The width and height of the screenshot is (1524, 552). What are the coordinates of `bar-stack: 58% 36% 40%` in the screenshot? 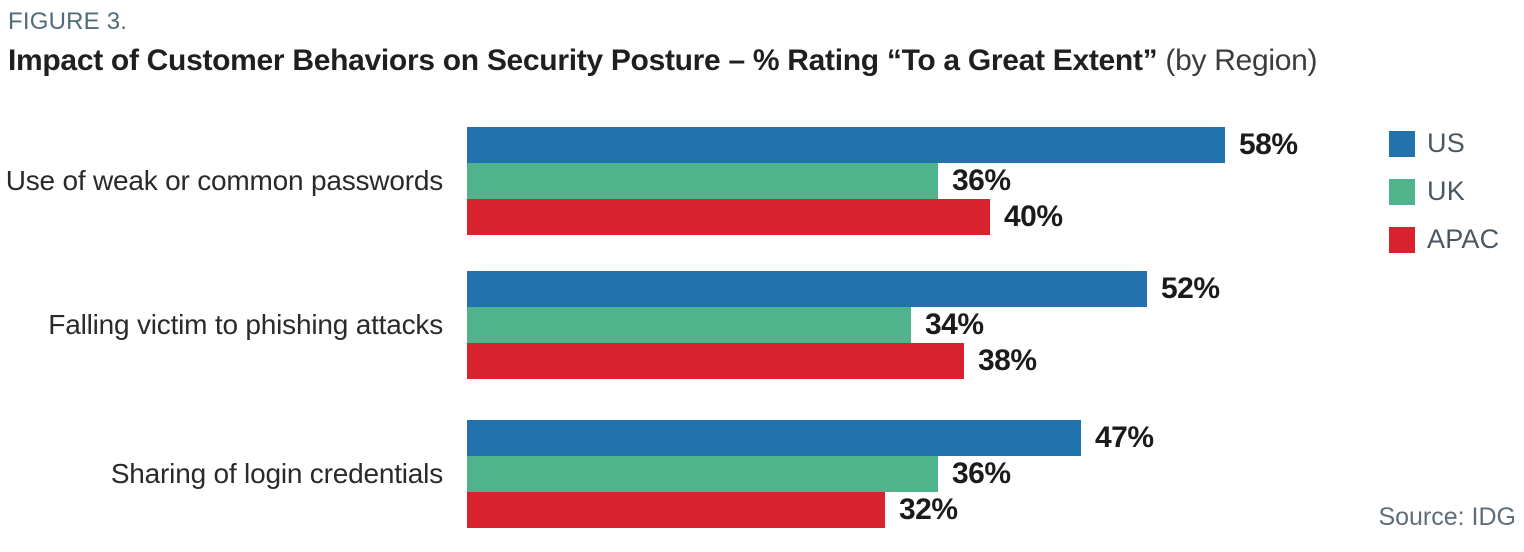 It's located at (882, 181).